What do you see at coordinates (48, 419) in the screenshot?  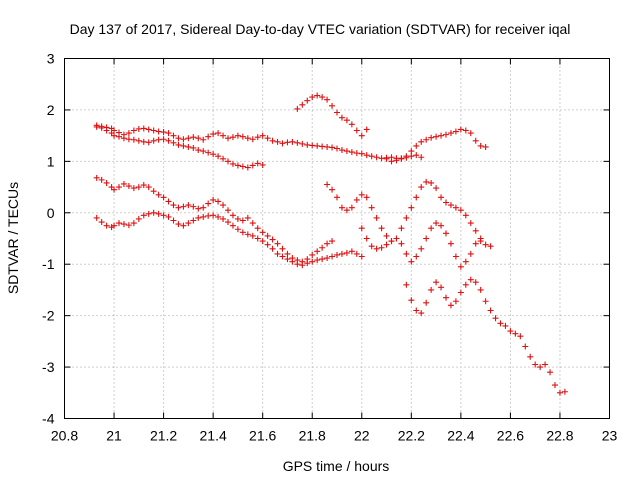 I see `y-tick-label: -4` at bounding box center [48, 419].